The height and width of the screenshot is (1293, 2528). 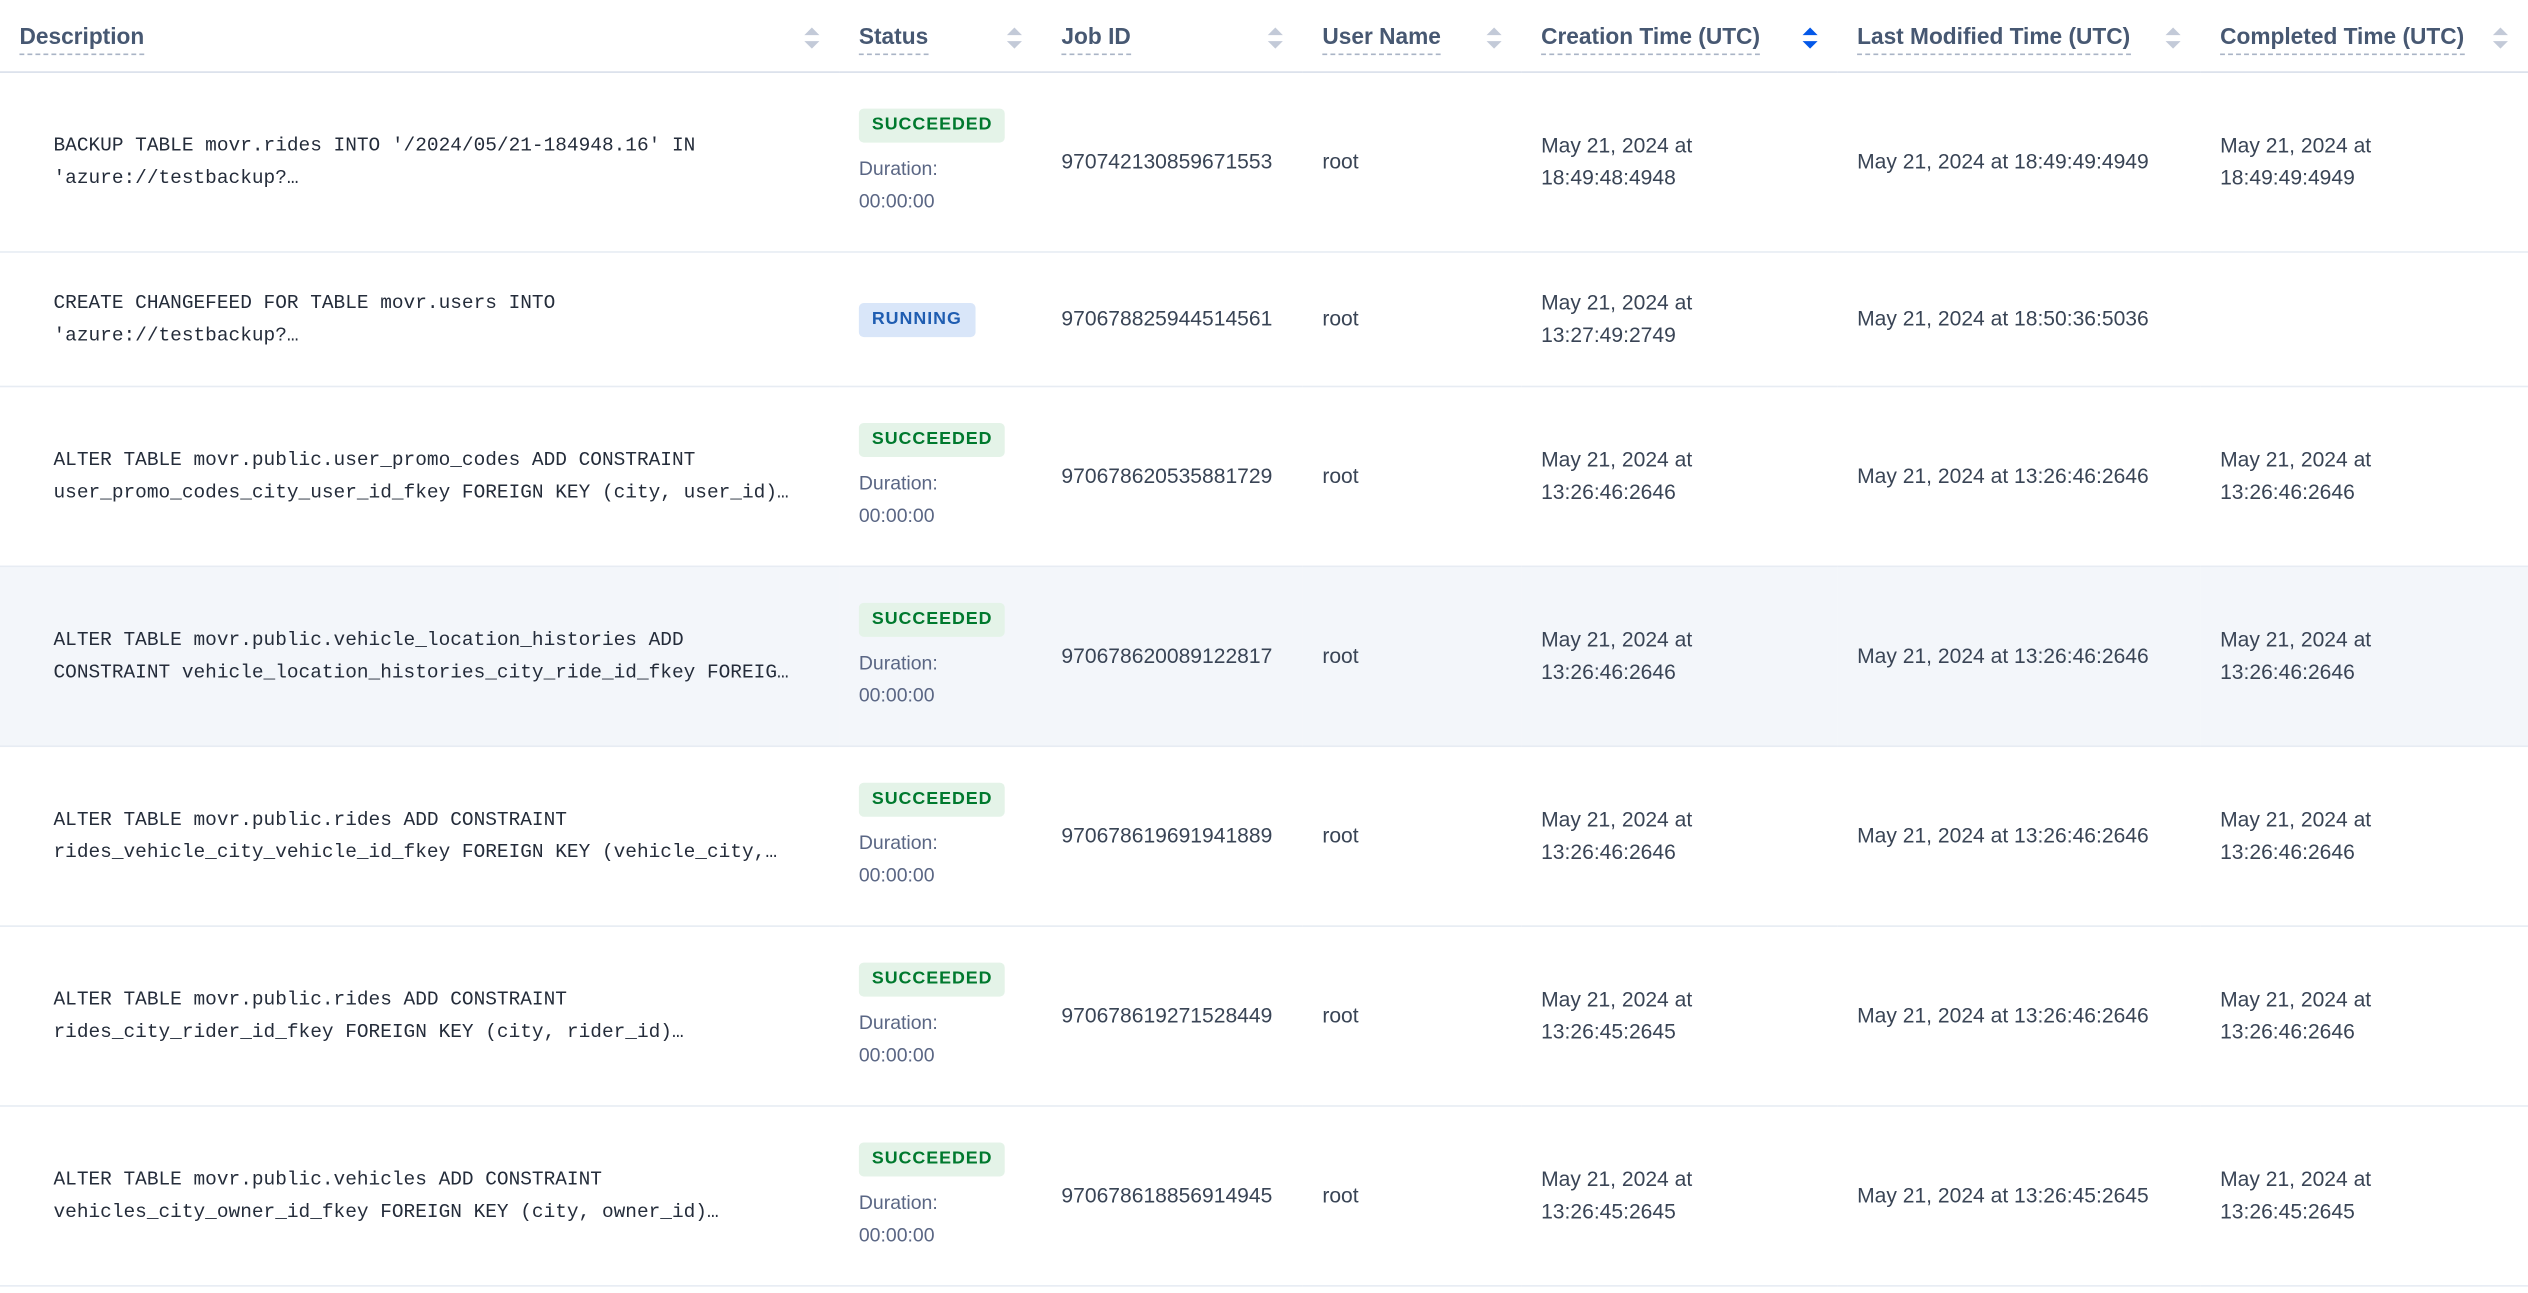 I want to click on last-modified-time: May 21, 2024 at 13:26:46:2646, so click(x=2003, y=475).